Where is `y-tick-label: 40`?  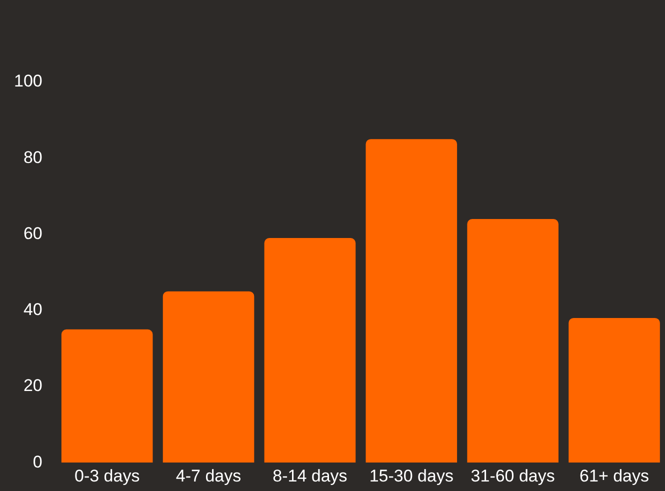 y-tick-label: 40 is located at coordinates (32, 310).